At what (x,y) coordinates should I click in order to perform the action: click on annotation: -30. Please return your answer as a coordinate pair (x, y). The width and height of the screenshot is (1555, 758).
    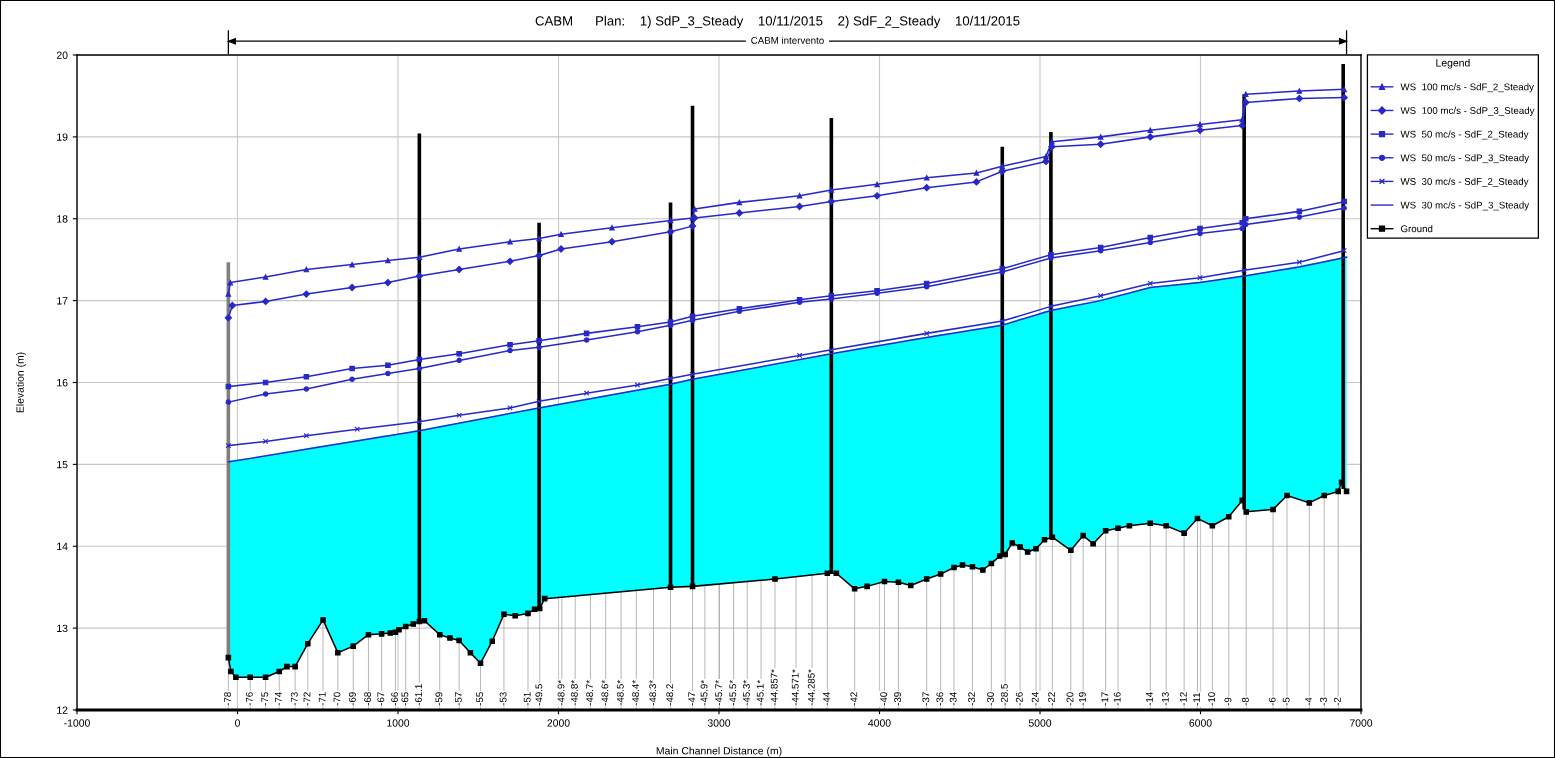
    Looking at the image, I should click on (990, 699).